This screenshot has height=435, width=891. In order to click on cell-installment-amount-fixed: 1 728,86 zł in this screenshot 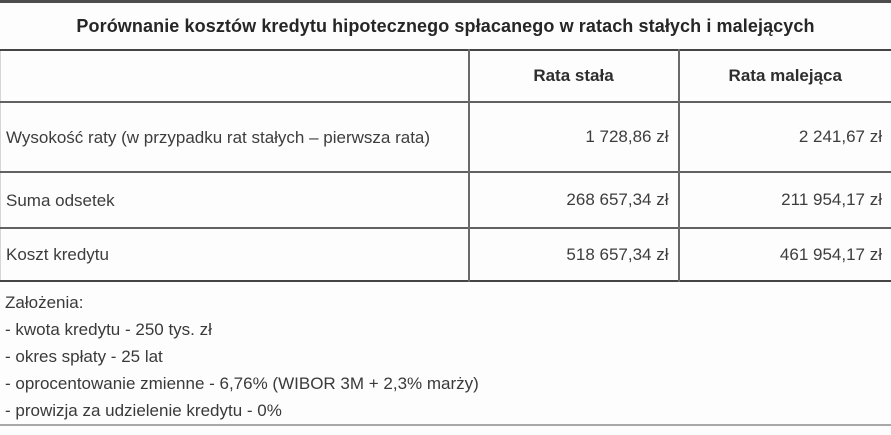, I will do `click(573, 136)`.